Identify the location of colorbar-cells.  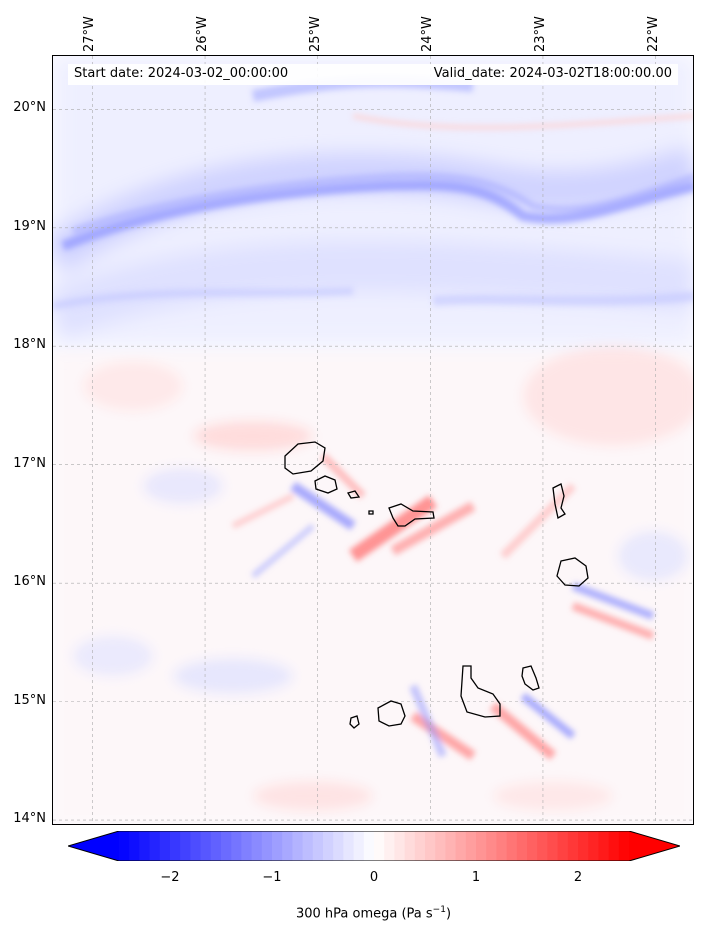
(374, 846).